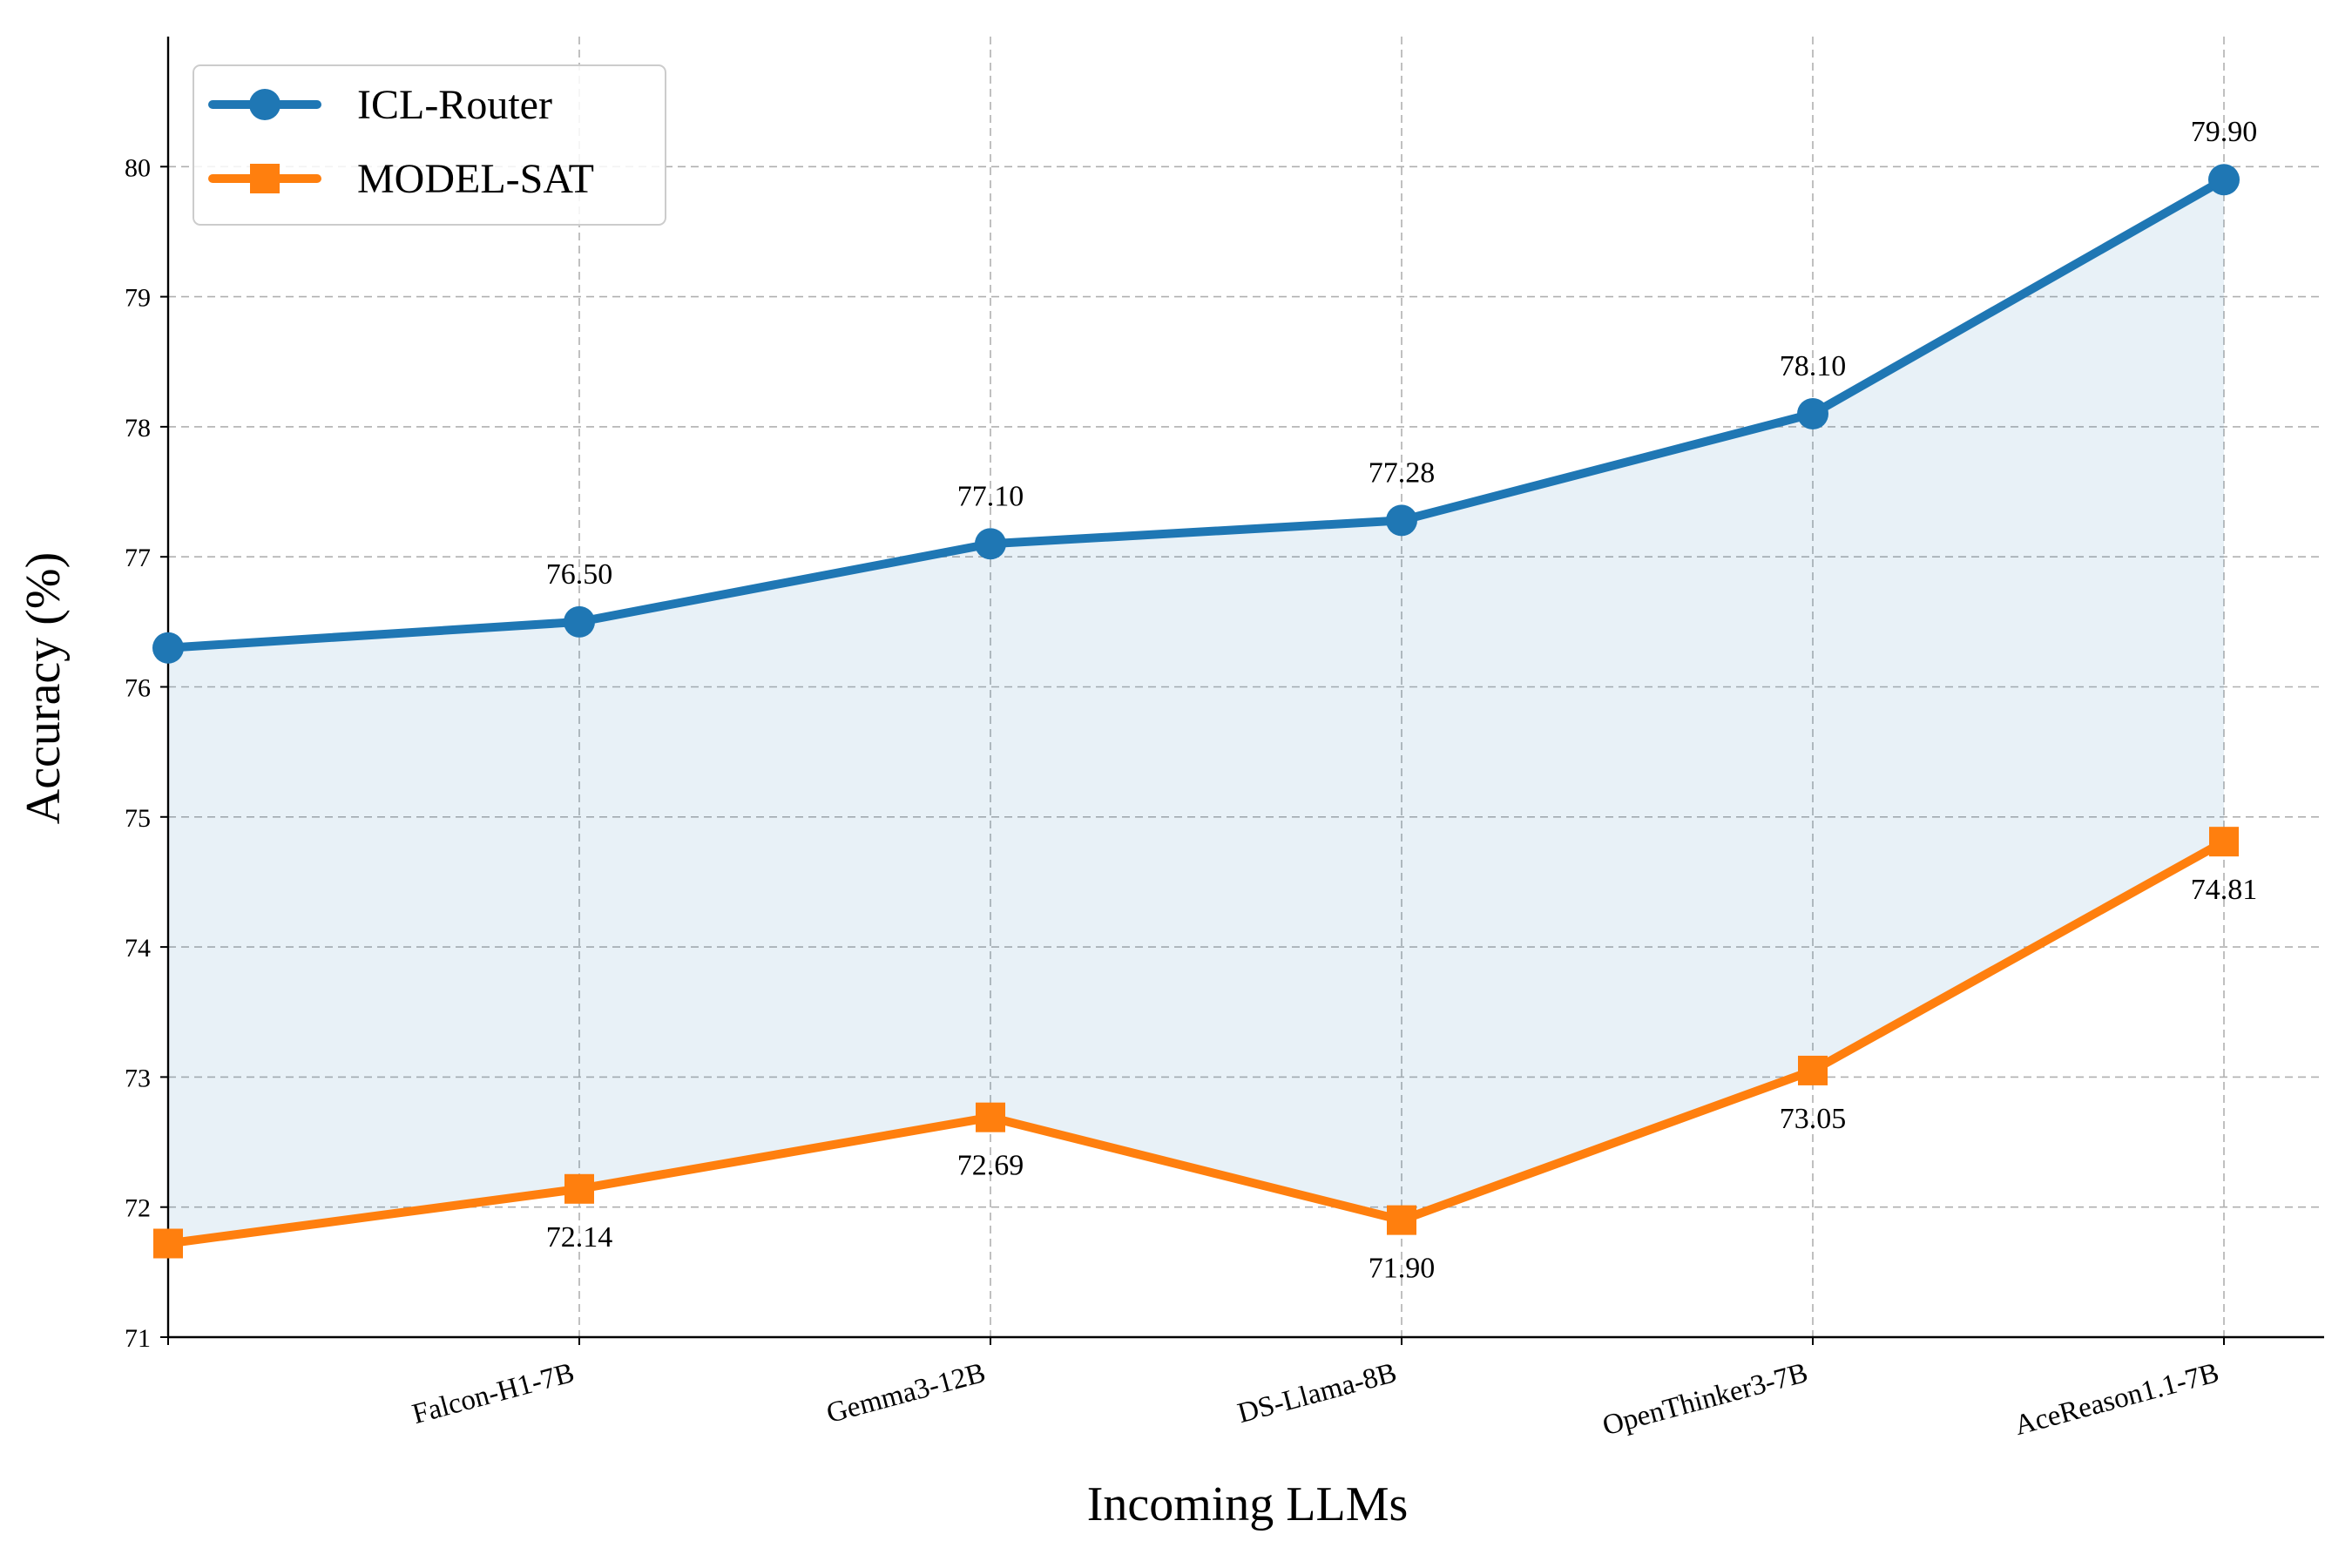  What do you see at coordinates (138, 428) in the screenshot?
I see `y-tick-label: 78` at bounding box center [138, 428].